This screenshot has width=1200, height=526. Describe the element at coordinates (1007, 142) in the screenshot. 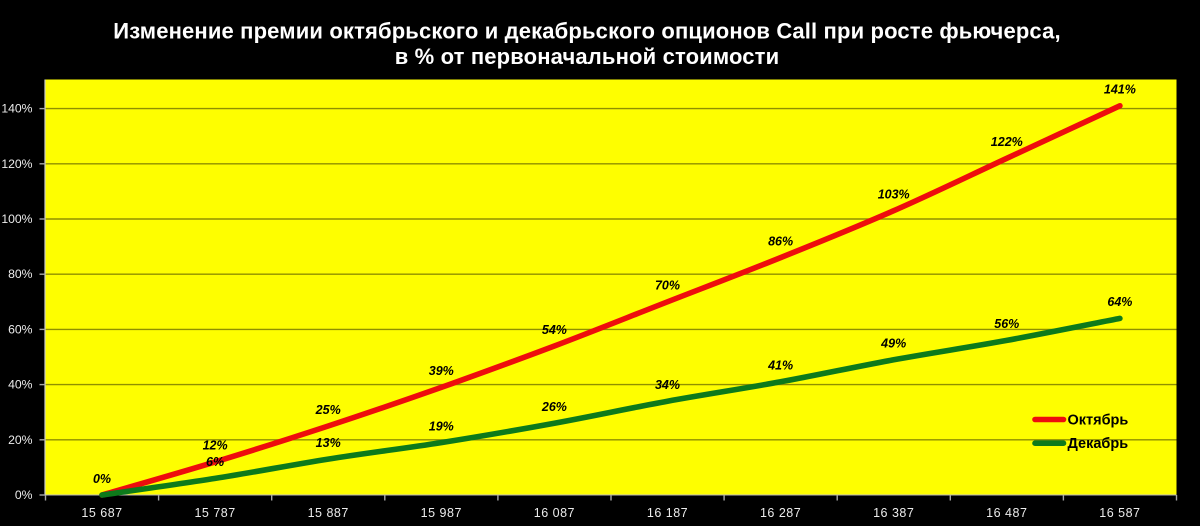

I see `svg-text: 122%` at that location.